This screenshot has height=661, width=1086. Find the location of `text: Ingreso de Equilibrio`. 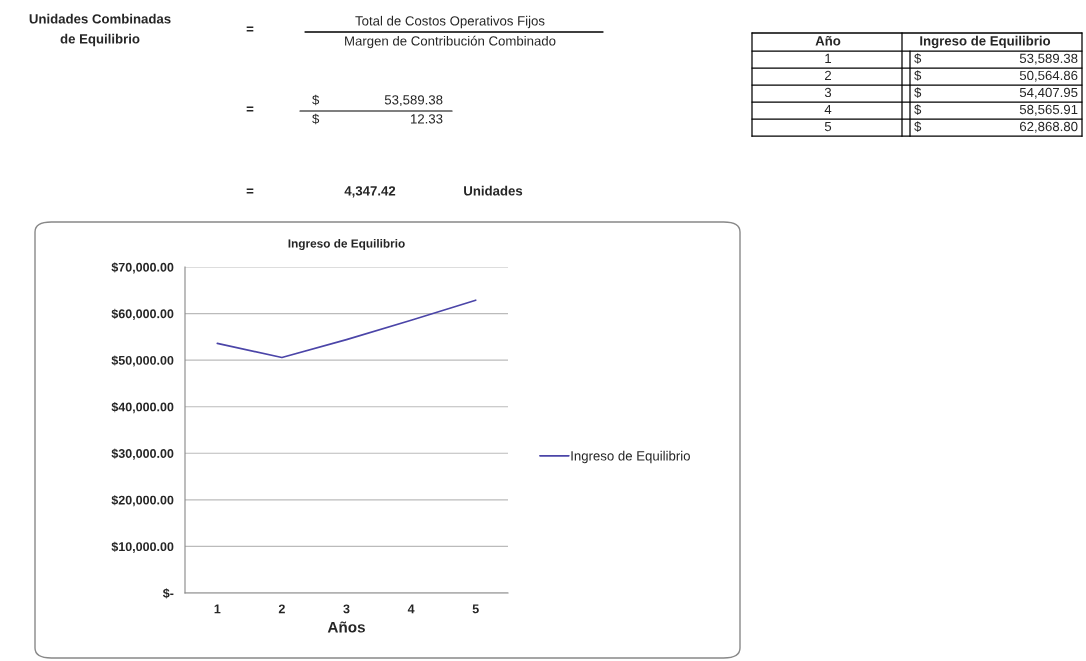

text: Ingreso de Equilibrio is located at coordinates (985, 42).